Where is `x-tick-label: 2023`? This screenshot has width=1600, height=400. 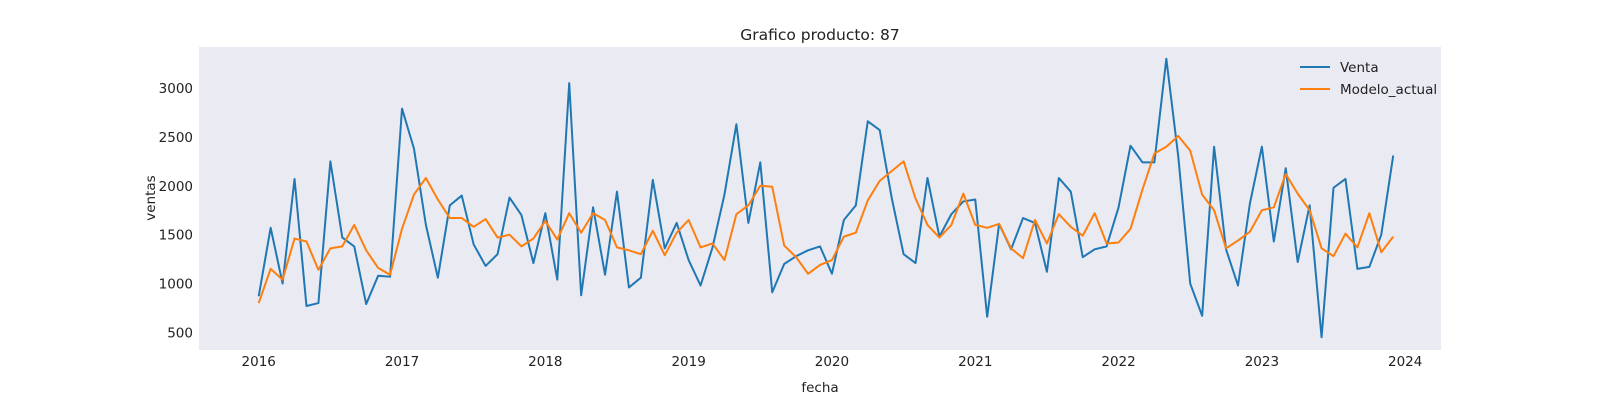 x-tick-label: 2023 is located at coordinates (1262, 362).